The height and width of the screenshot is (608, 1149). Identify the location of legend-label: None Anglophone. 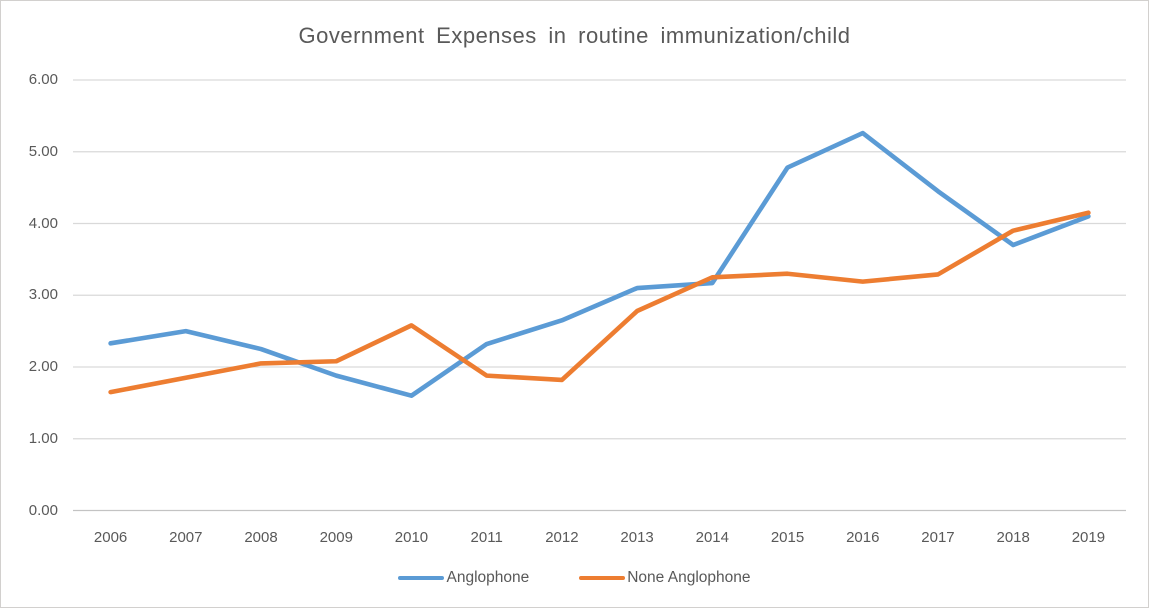
(689, 577).